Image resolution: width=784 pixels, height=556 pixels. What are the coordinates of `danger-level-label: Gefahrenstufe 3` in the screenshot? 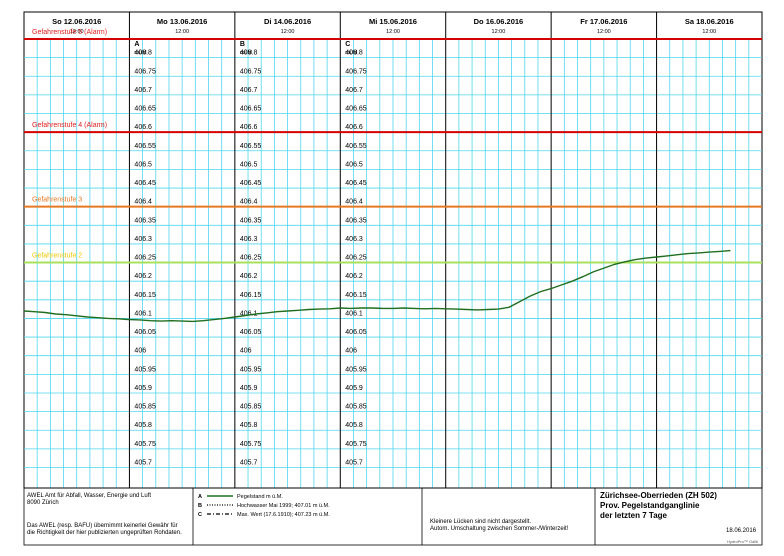 It's located at (57, 200).